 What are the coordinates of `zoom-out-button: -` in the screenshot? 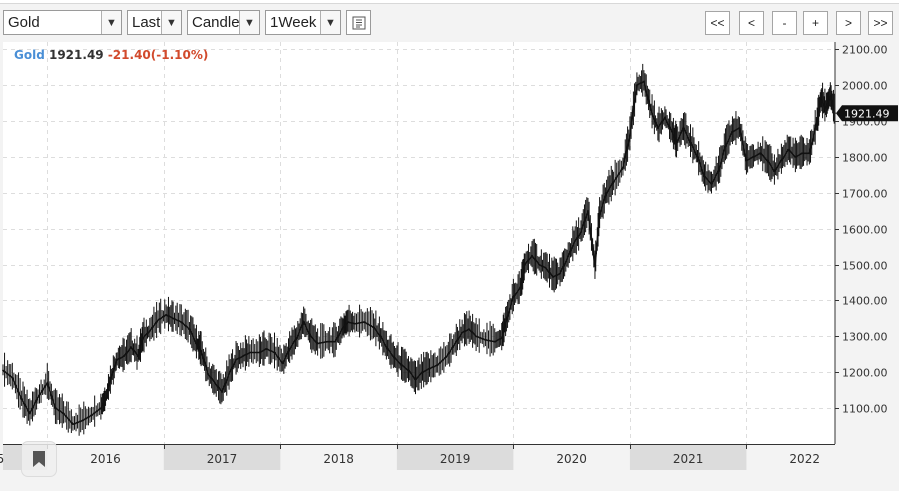 It's located at (784, 23).